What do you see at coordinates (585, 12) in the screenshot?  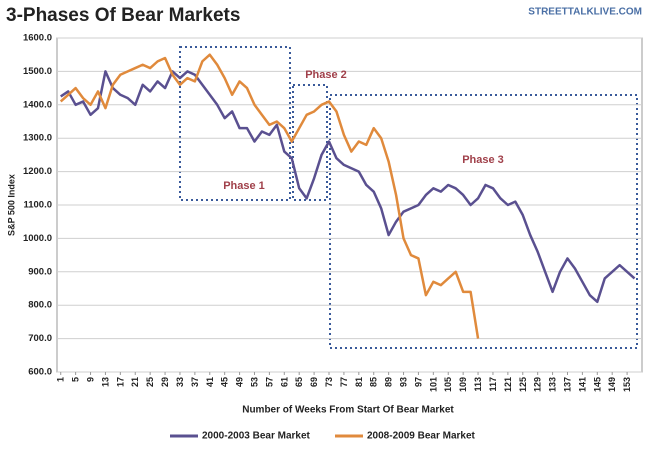 I see `source: STREETTALKLIVE.COM` at bounding box center [585, 12].